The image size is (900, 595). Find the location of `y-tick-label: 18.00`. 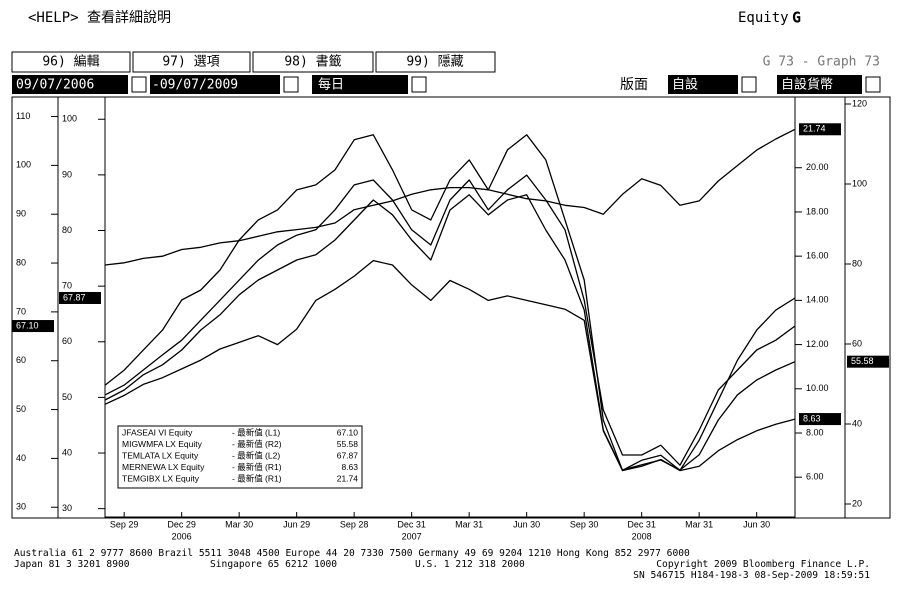

y-tick-label: 18.00 is located at coordinates (817, 211).